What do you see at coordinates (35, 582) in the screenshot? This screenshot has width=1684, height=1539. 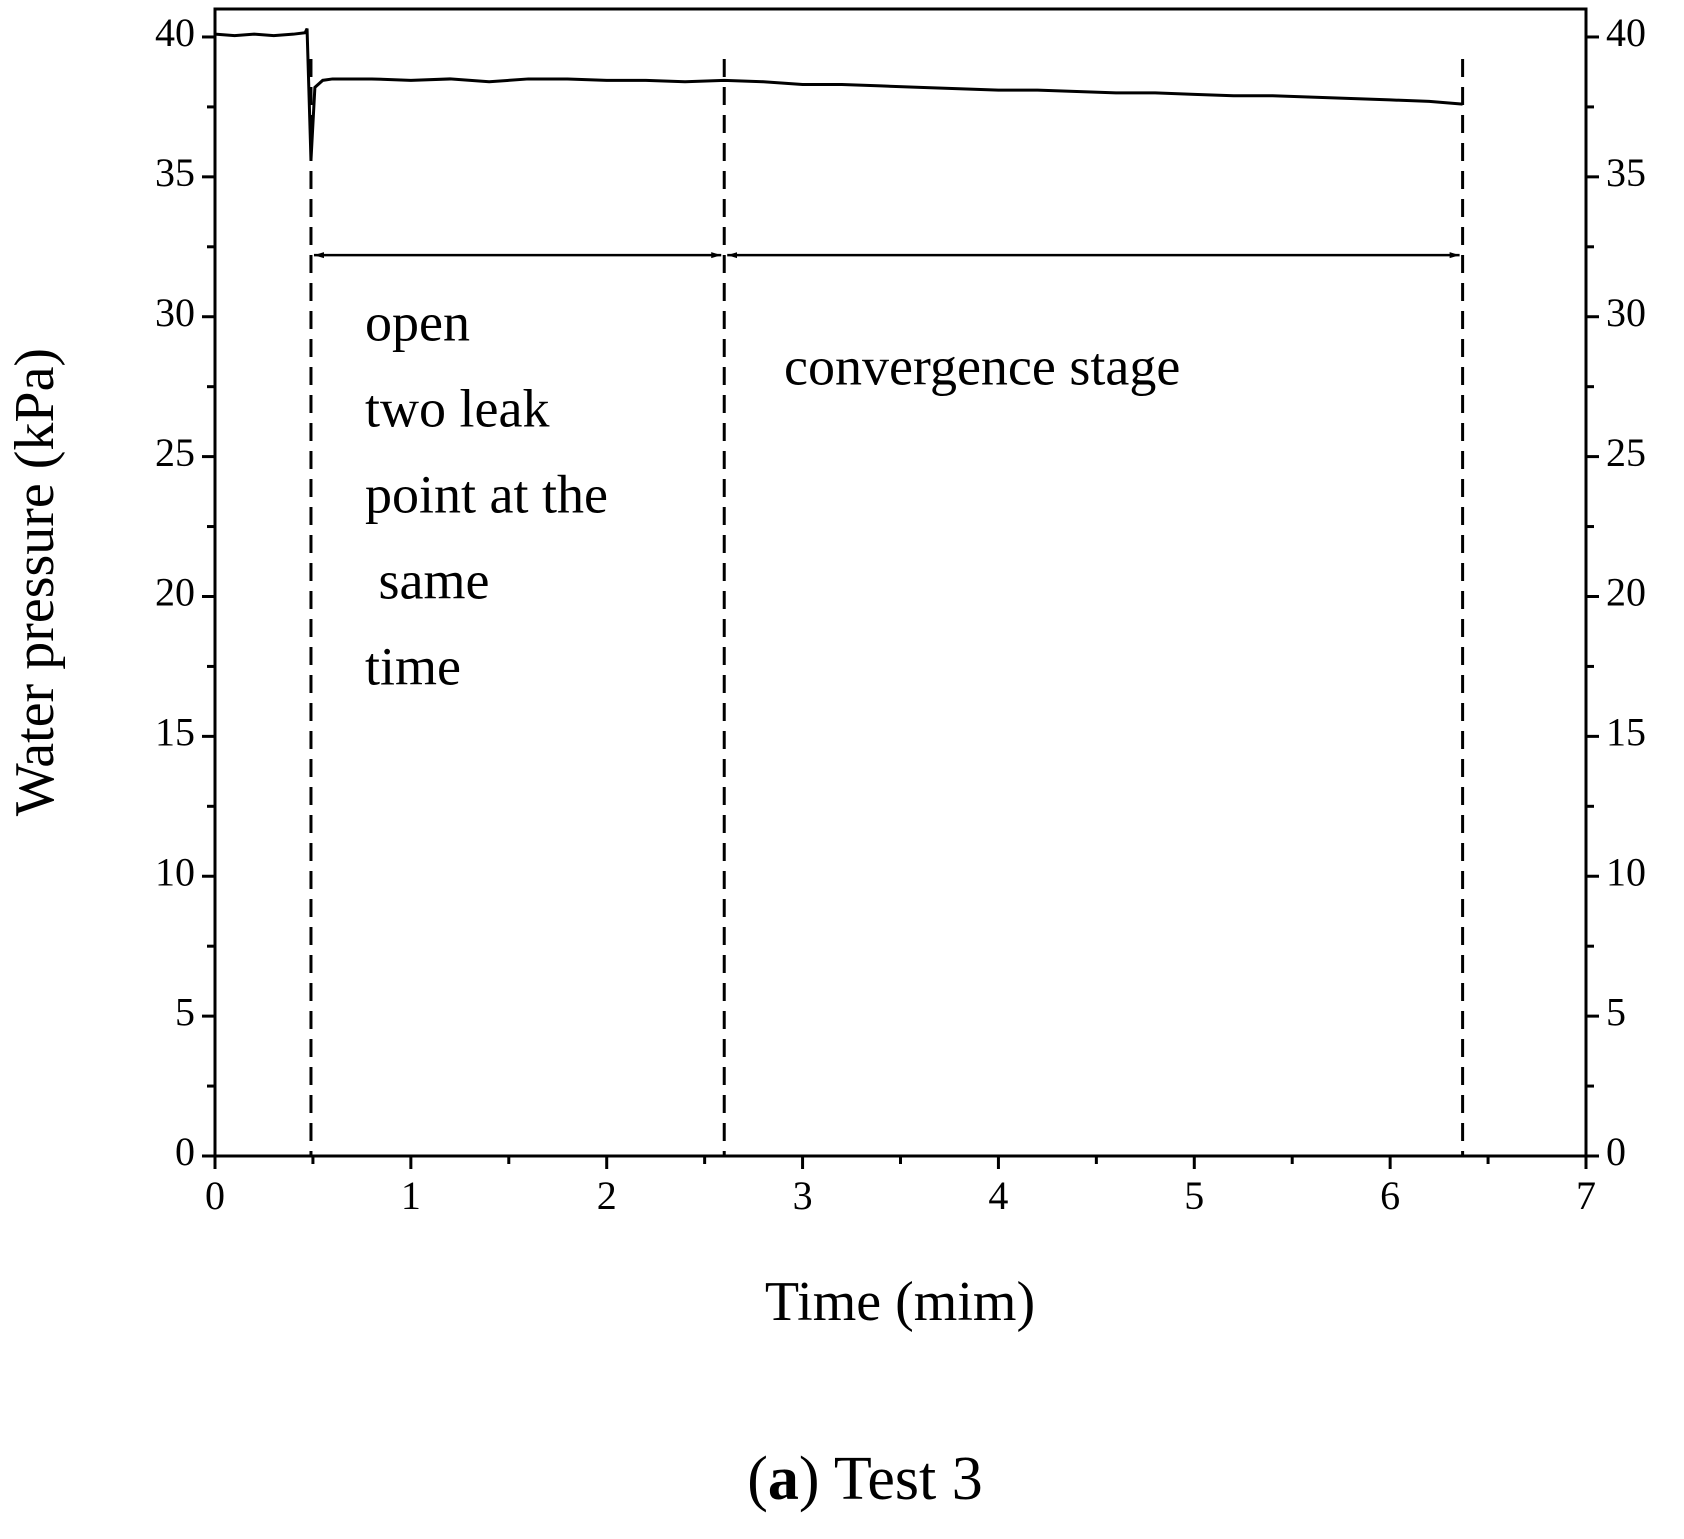 I see `y-axis-title: Water pressure (kPa)` at bounding box center [35, 582].